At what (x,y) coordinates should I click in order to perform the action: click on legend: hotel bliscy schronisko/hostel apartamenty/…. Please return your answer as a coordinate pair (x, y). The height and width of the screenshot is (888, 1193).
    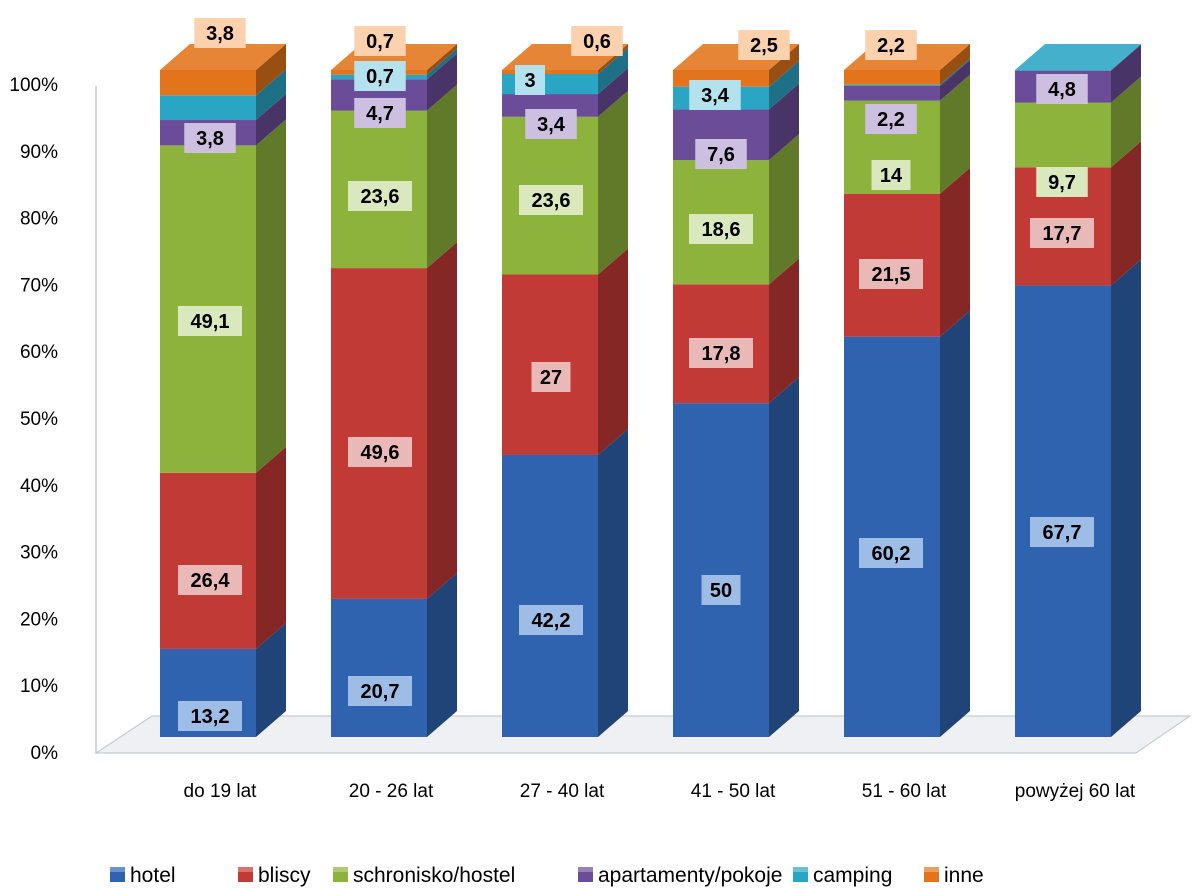
    Looking at the image, I should click on (547, 875).